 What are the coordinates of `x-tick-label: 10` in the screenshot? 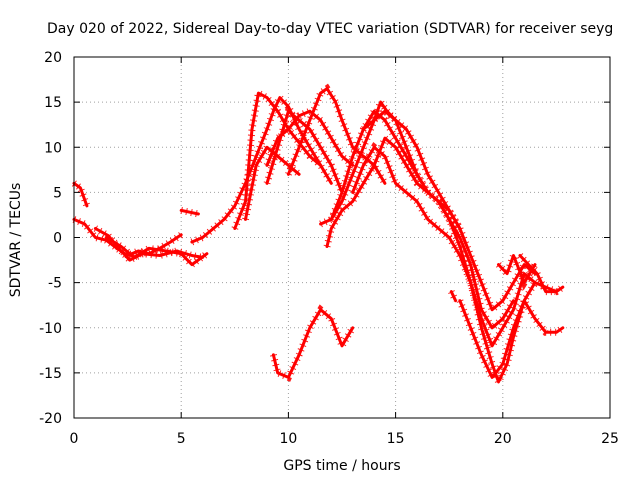 It's located at (288, 439).